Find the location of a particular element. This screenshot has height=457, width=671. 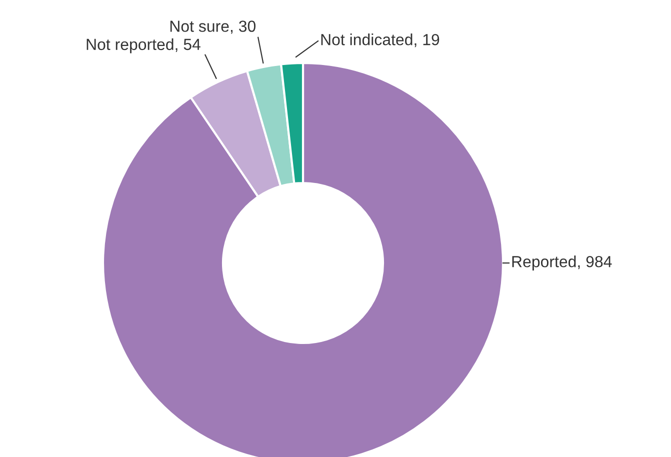

slice-label: Not indicated is located at coordinates (366, 40).